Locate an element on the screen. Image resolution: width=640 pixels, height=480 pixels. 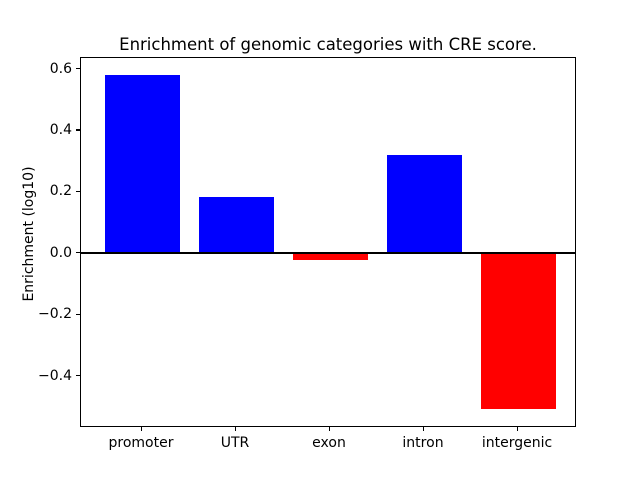
x-tick-label-promoter: promoter is located at coordinates (141, 443).